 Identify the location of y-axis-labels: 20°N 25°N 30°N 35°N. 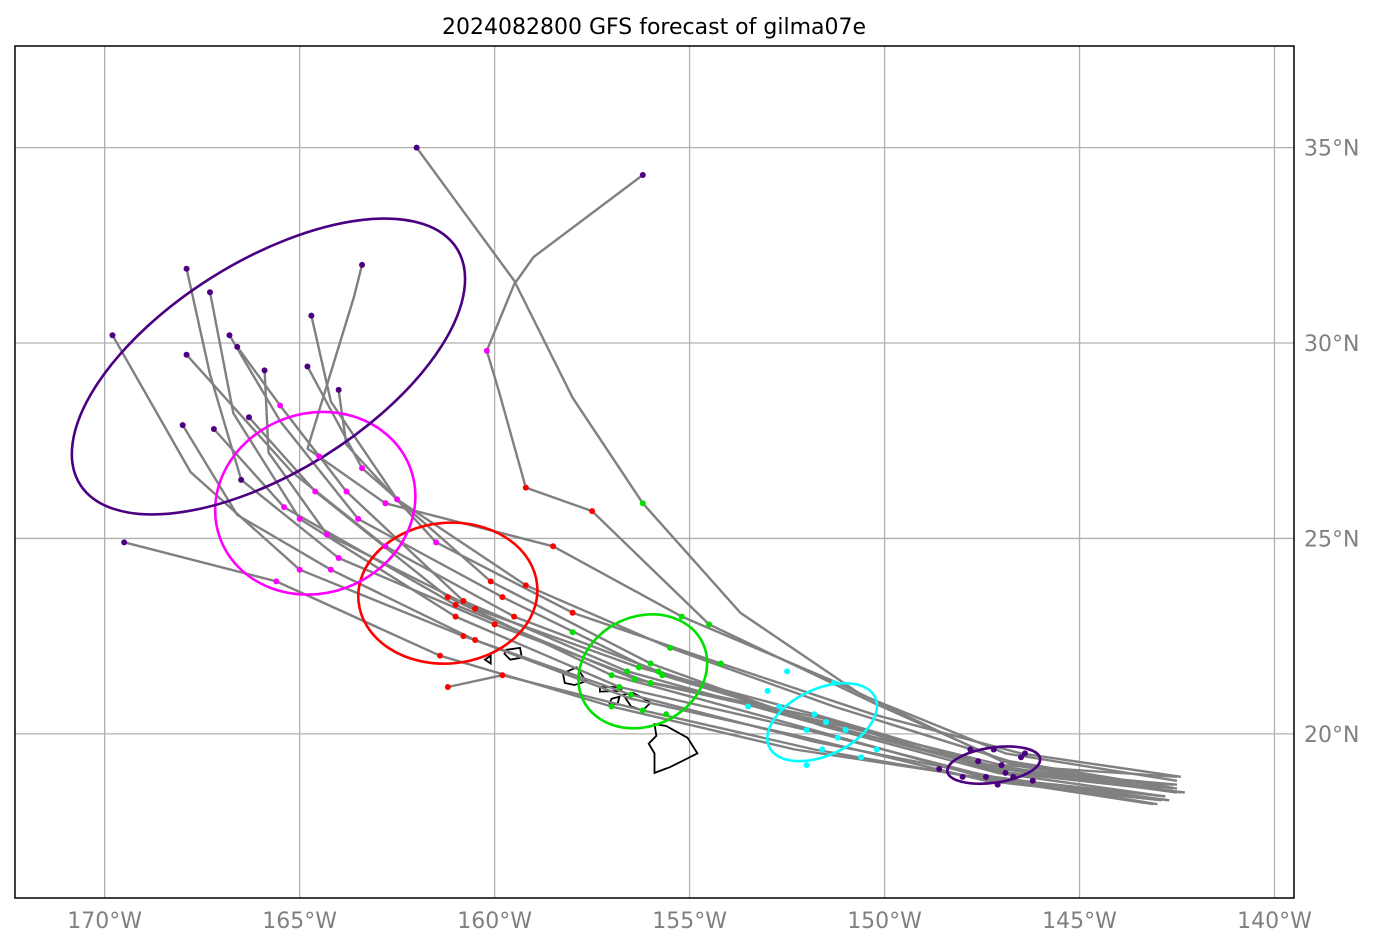
(1331, 442).